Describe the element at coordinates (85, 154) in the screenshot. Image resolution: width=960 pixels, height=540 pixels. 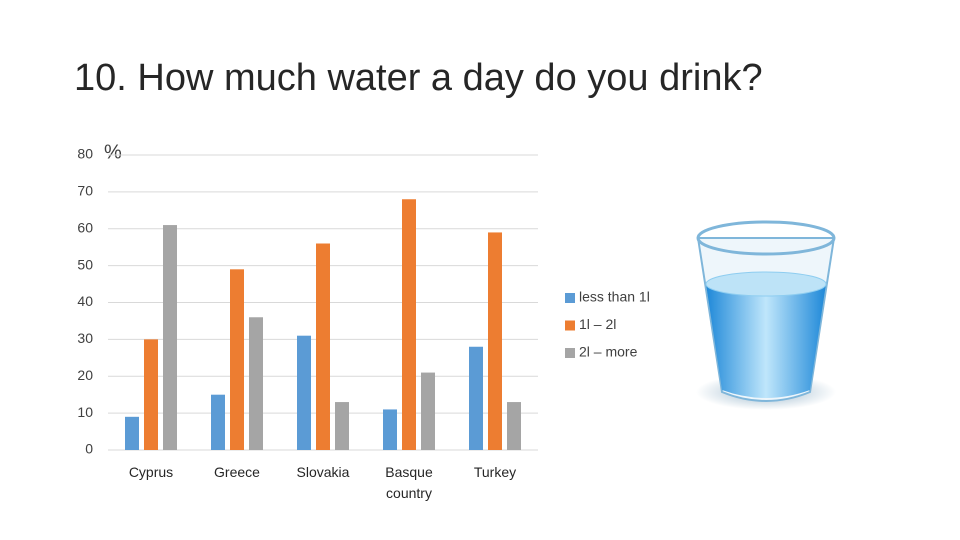
I see `y-tick-label: 80` at that location.